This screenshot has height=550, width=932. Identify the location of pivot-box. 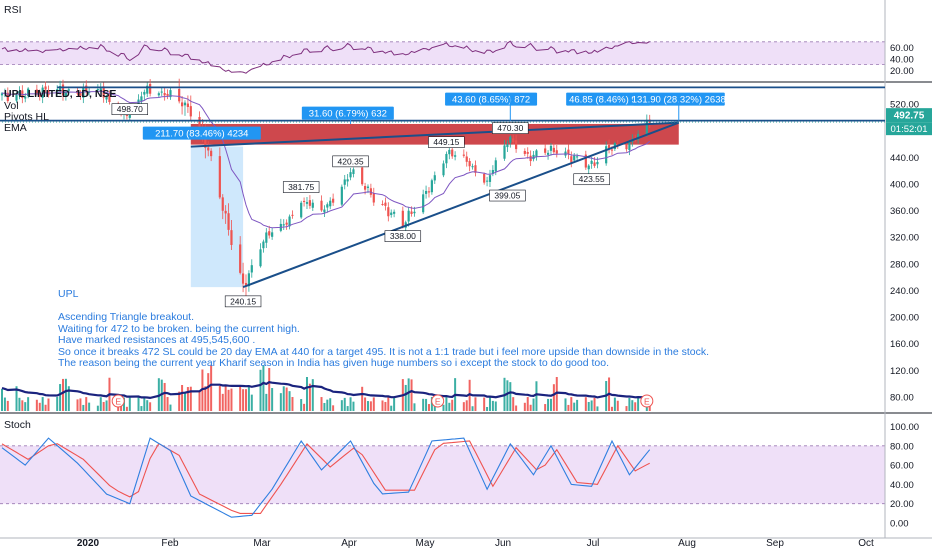
(446, 142).